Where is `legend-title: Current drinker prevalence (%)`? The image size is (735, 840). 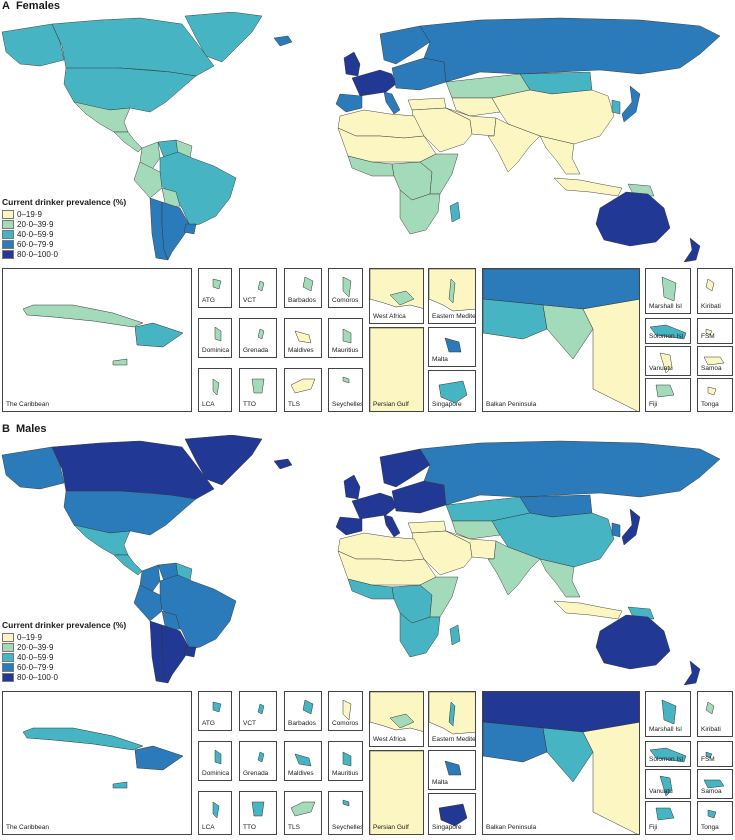
legend-title: Current drinker prevalence (%) is located at coordinates (64, 202).